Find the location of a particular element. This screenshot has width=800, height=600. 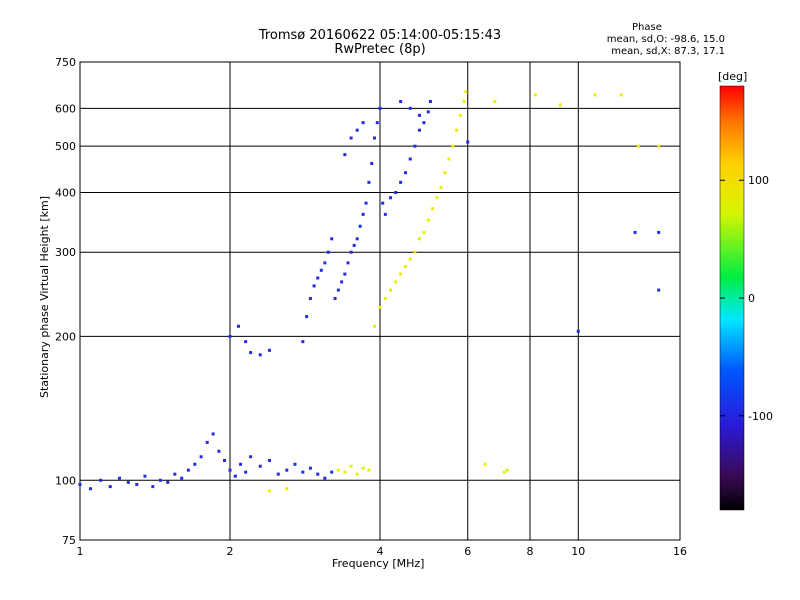

x-tick-labels: 1 2 4 6 8 10 16 is located at coordinates (382, 551).